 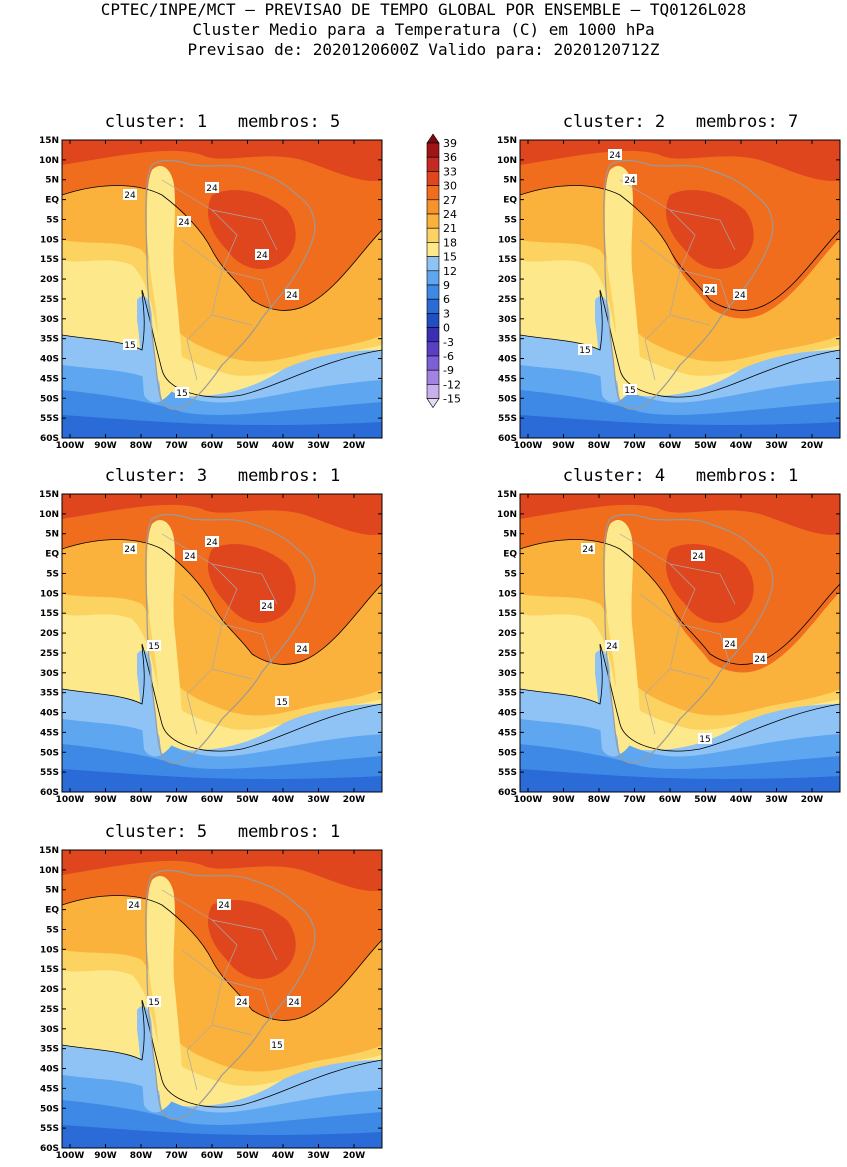 I want to click on lon-tick-label: 80W, so click(x=141, y=446).